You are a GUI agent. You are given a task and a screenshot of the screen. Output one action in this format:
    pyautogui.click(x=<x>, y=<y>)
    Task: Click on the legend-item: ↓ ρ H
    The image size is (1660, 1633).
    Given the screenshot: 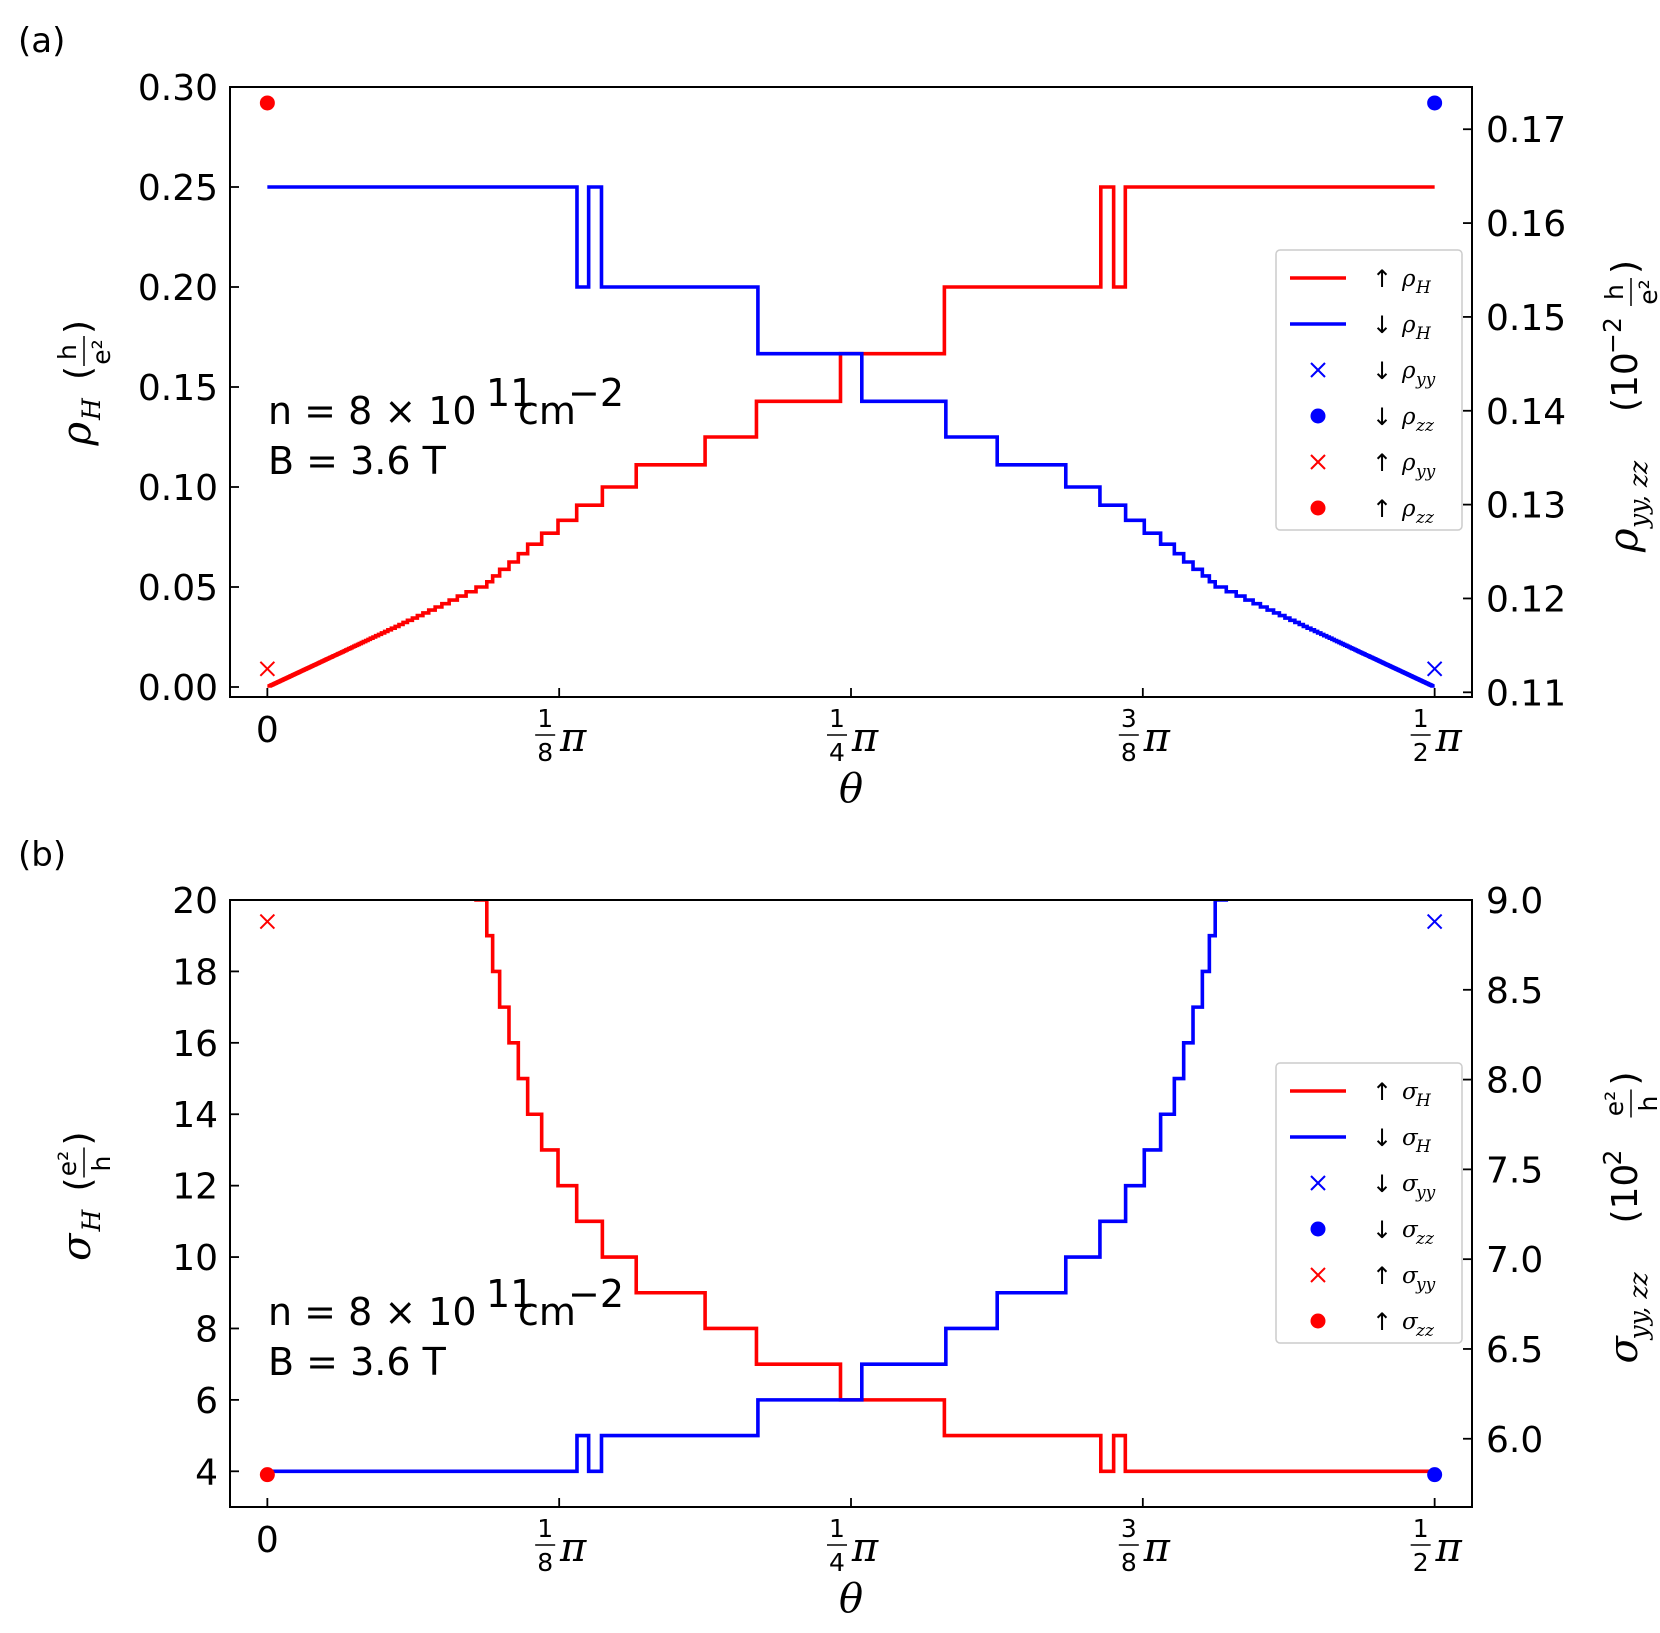 What is the action you would take?
    pyautogui.click(x=1361, y=327)
    